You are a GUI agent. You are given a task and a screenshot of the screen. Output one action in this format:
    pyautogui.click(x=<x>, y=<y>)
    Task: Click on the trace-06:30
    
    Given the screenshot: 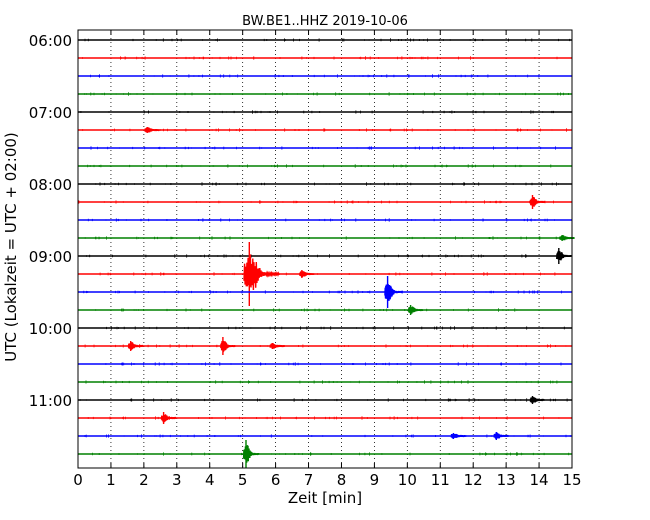 What is the action you would take?
    pyautogui.click(x=325, y=76)
    